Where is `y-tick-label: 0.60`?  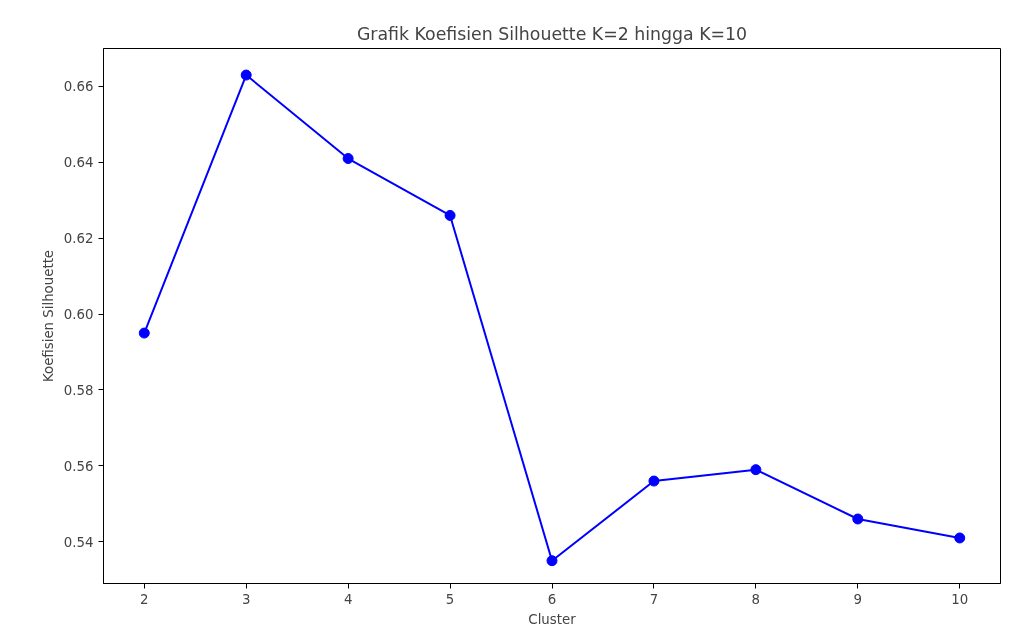
y-tick-label: 0.60 is located at coordinates (78, 315).